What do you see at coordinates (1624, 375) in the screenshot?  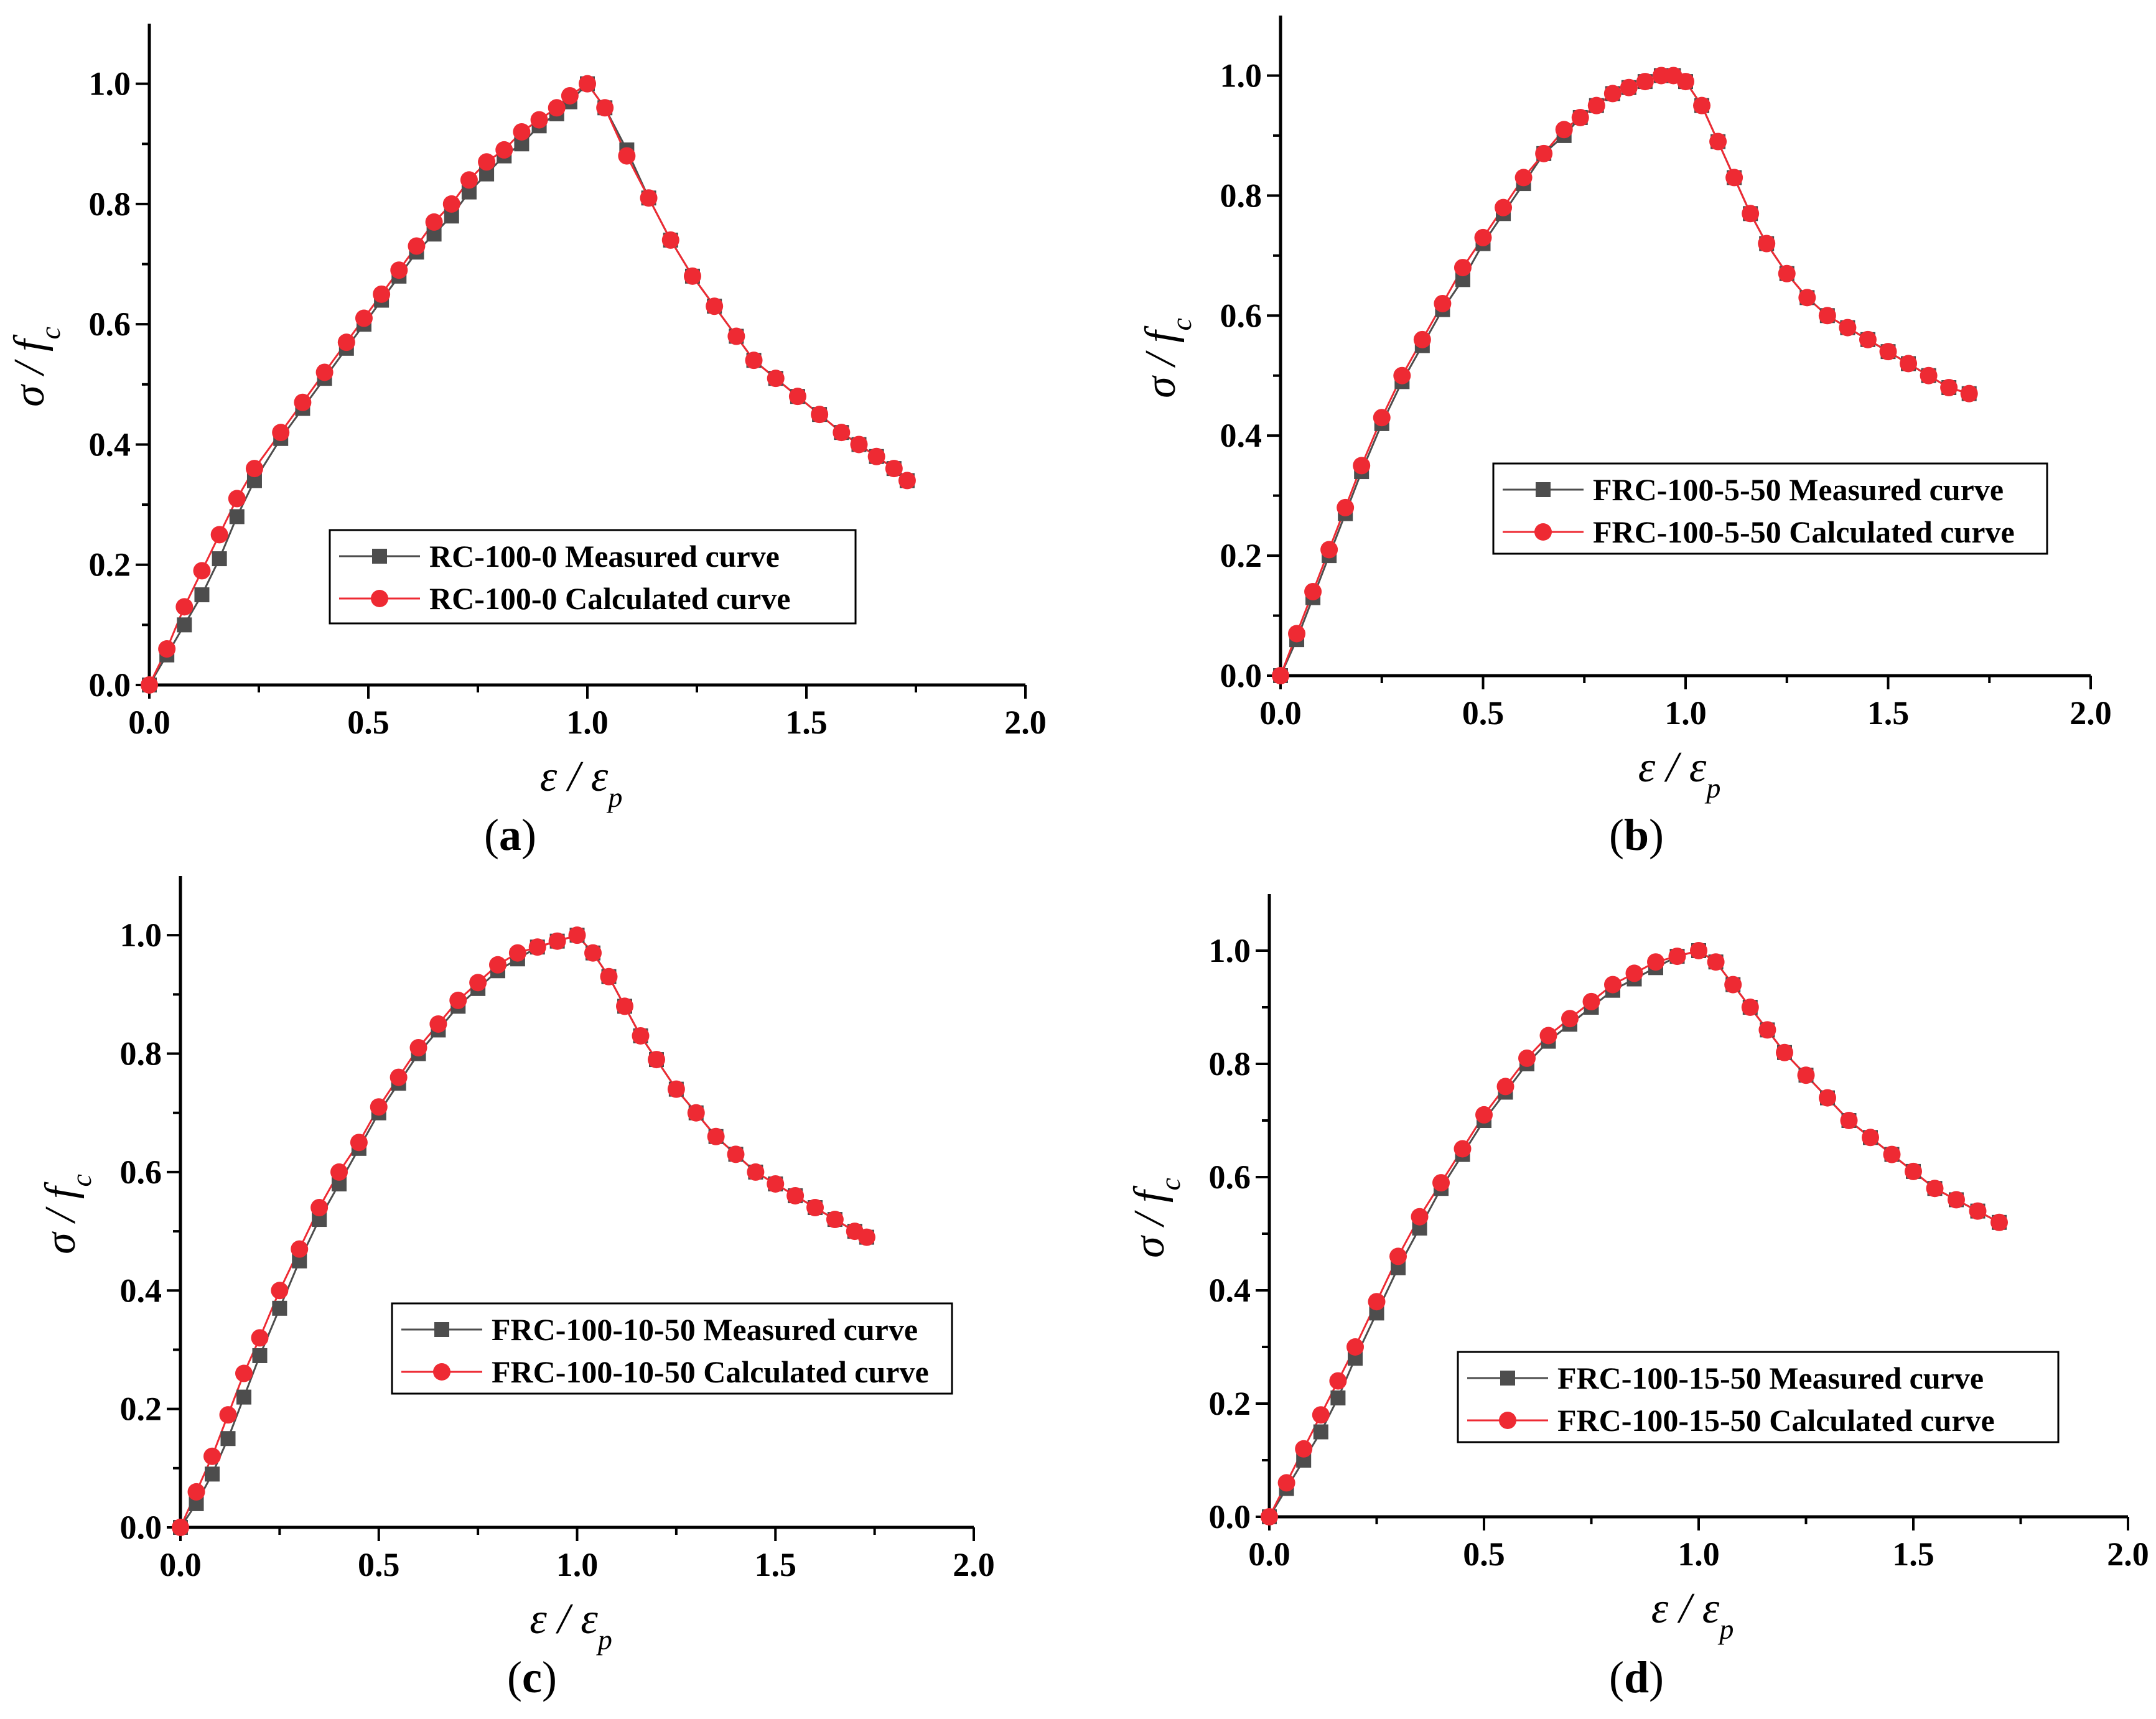 I see `series-line-calculated` at bounding box center [1624, 375].